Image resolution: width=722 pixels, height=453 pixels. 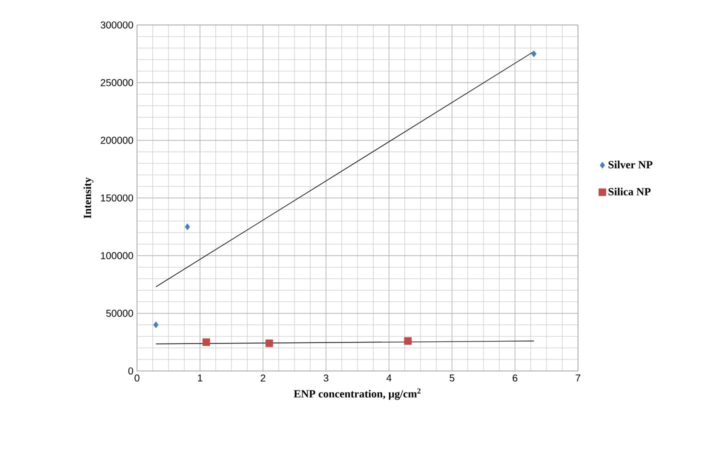 I want to click on y-tick-label: 50000, so click(x=120, y=313).